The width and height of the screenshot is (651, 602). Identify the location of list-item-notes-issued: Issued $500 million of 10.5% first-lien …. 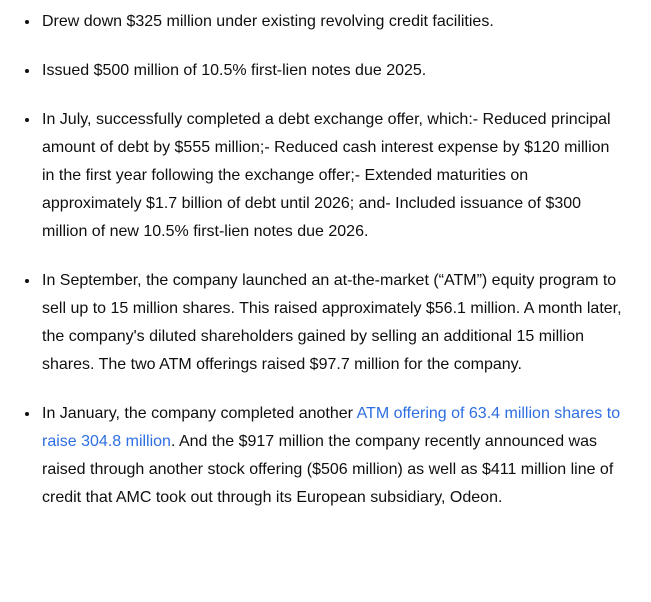
(332, 70).